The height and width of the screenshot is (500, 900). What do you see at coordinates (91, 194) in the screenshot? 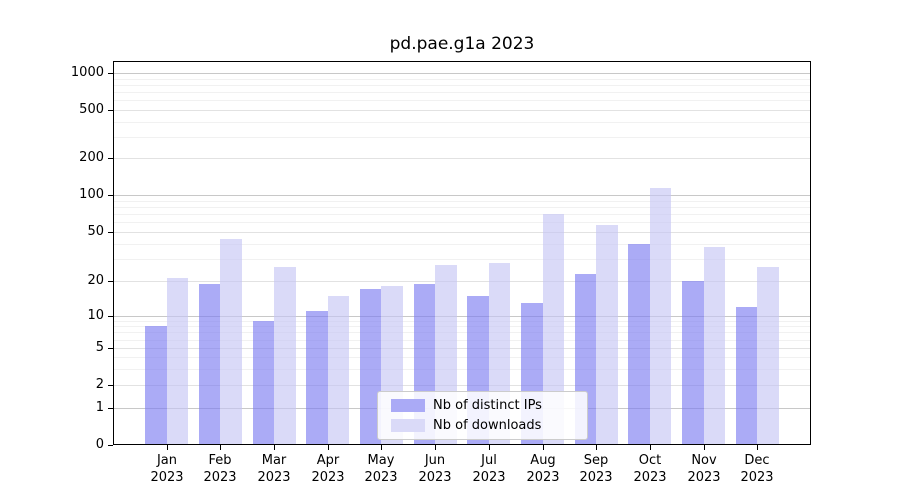
I see `y-tick-label-100: 100` at bounding box center [91, 194].